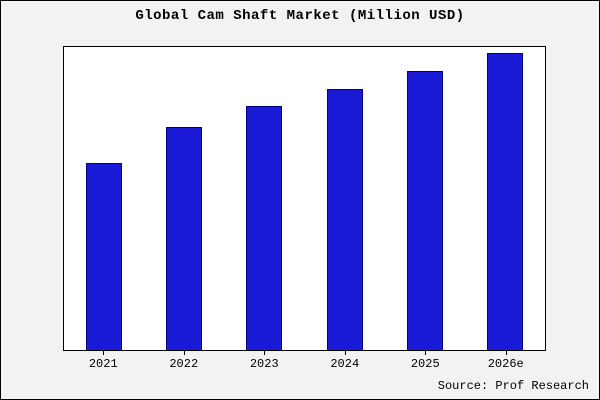 The width and height of the screenshot is (600, 400). Describe the element at coordinates (345, 361) in the screenshot. I see `x-tick-label-2024: 2024` at that location.